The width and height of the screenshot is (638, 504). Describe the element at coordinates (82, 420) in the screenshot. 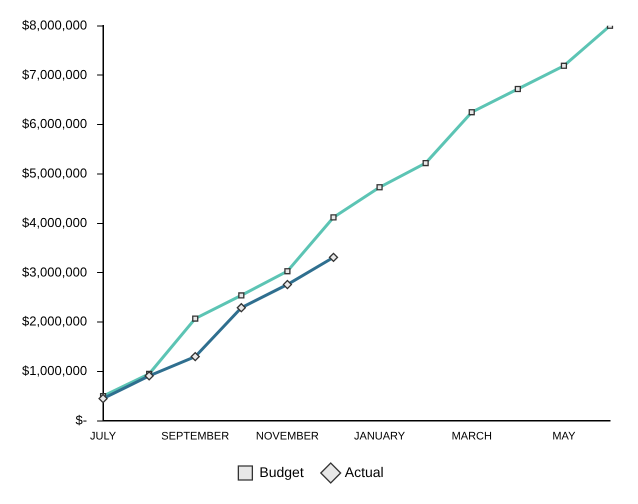

I see `y-tick-label: $-` at that location.